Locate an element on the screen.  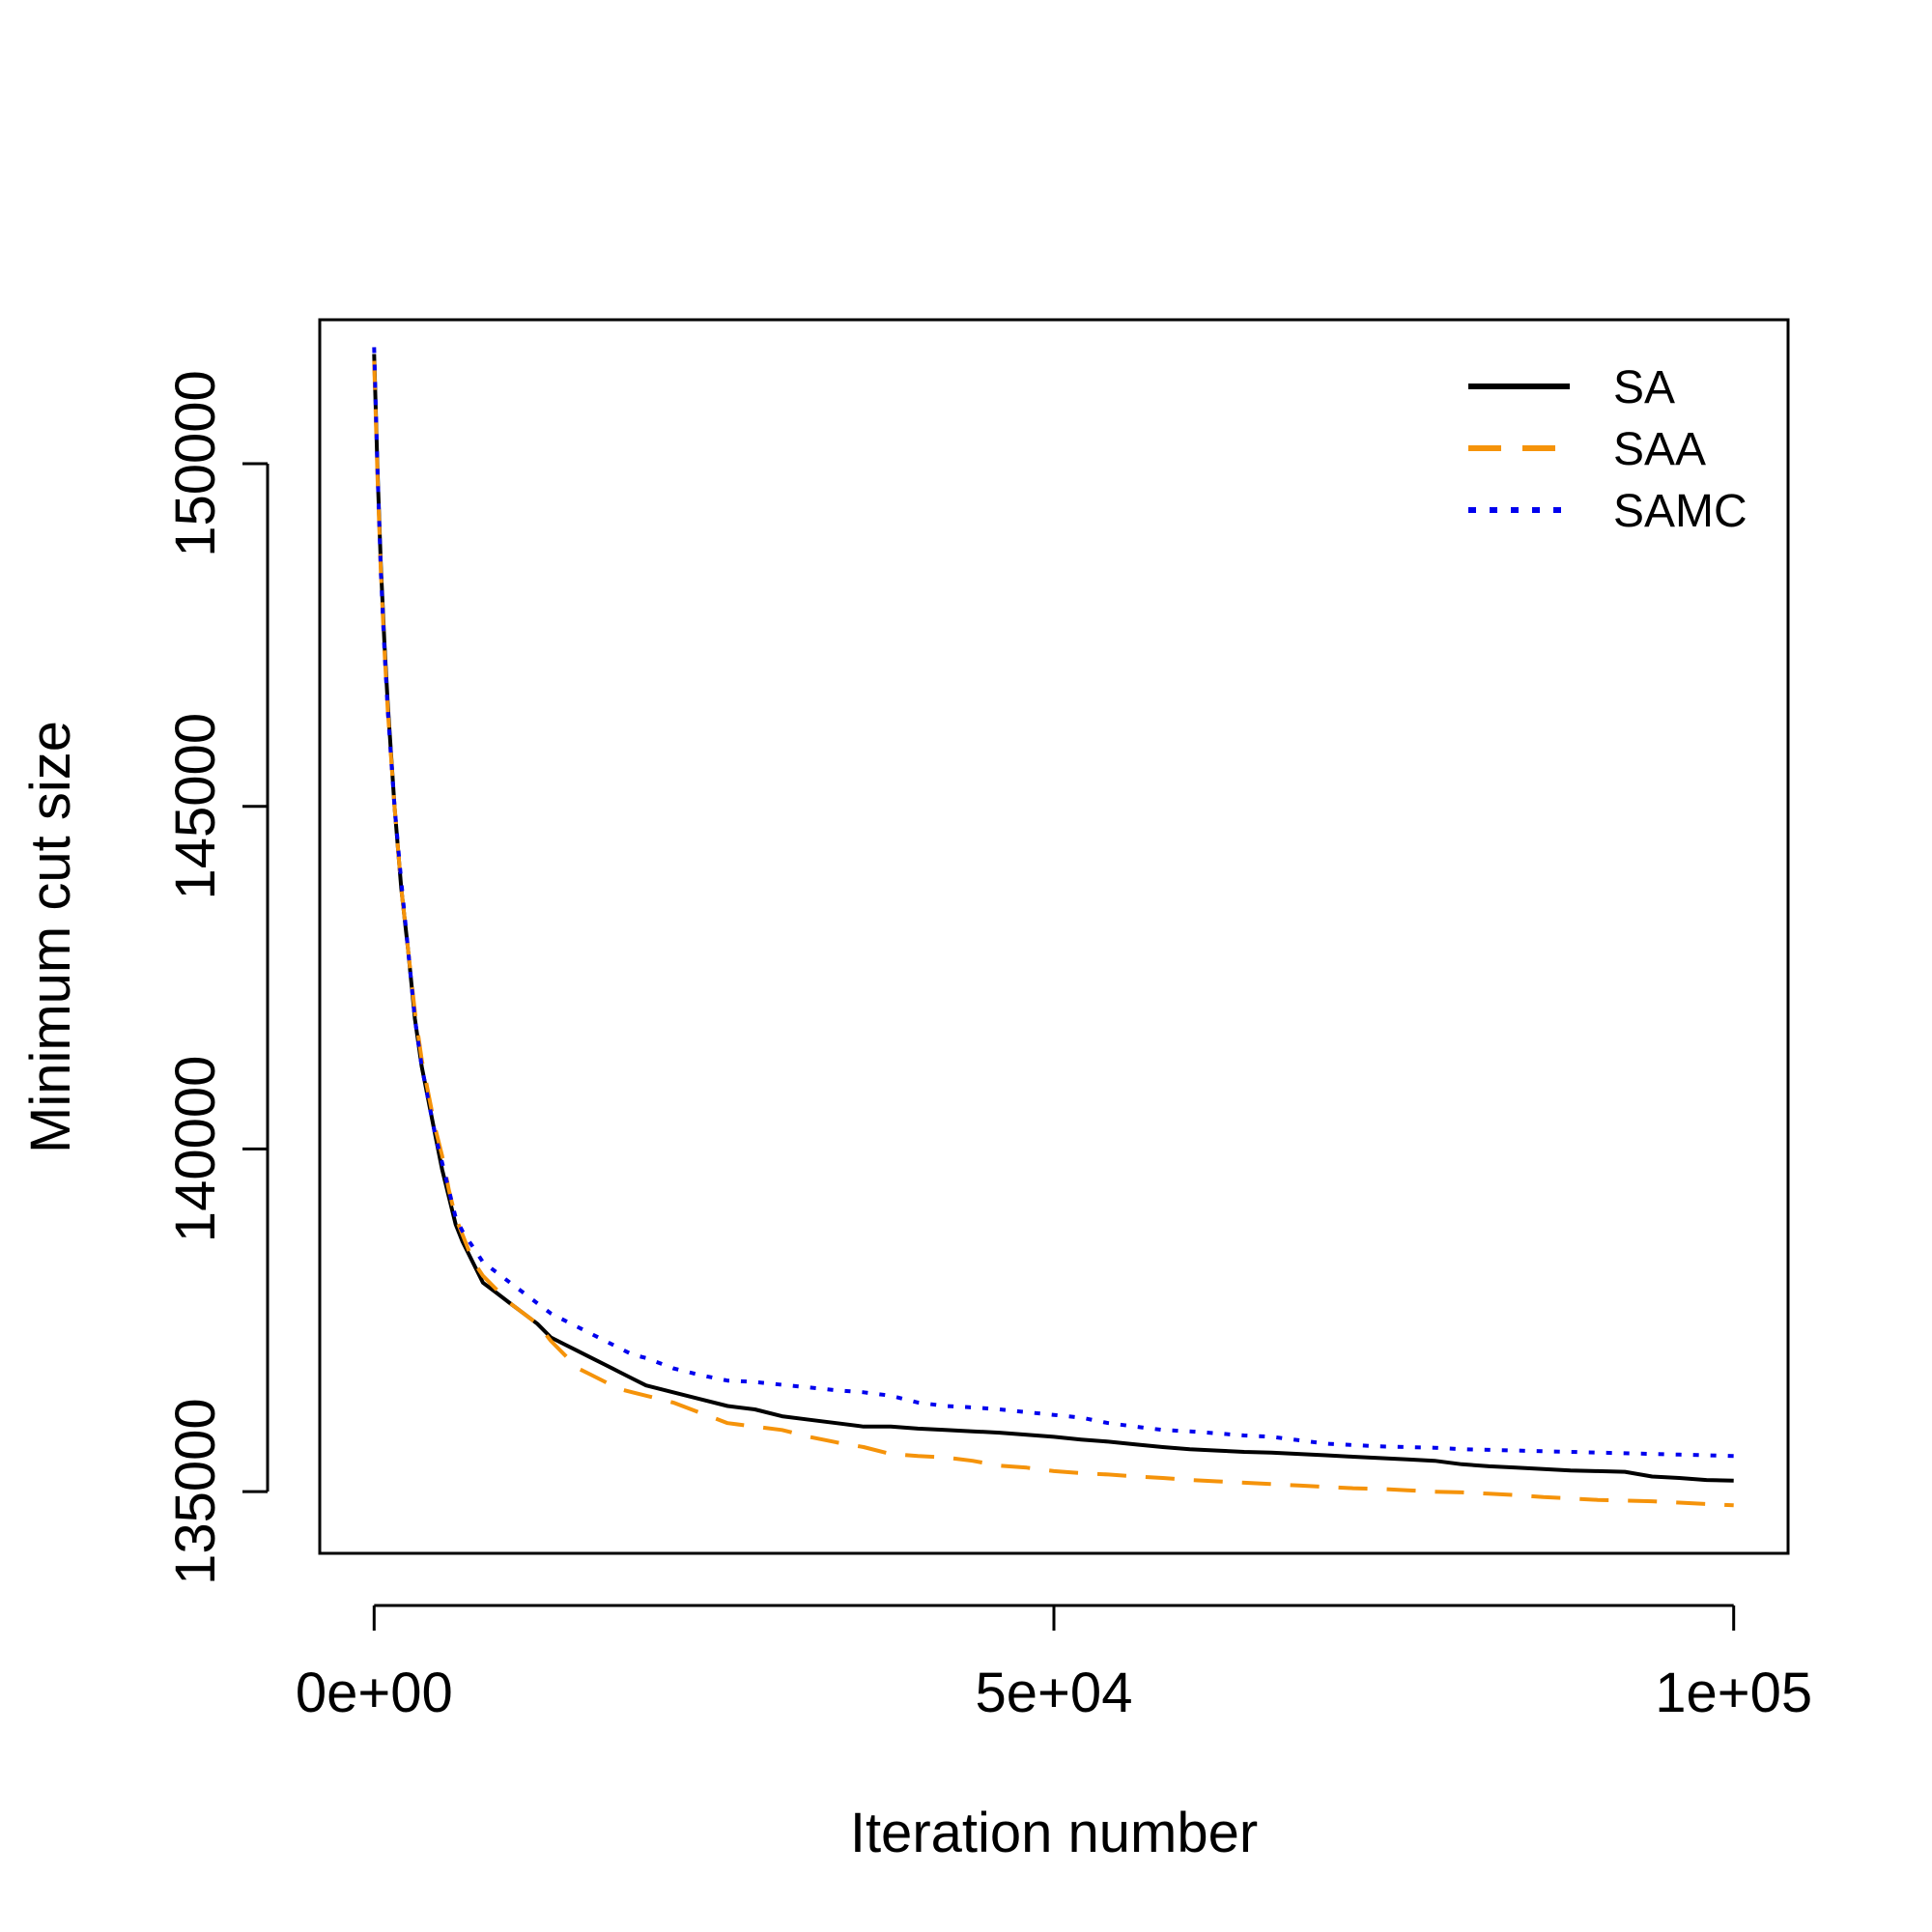
y-tick-label: 145000 is located at coordinates (195, 806).